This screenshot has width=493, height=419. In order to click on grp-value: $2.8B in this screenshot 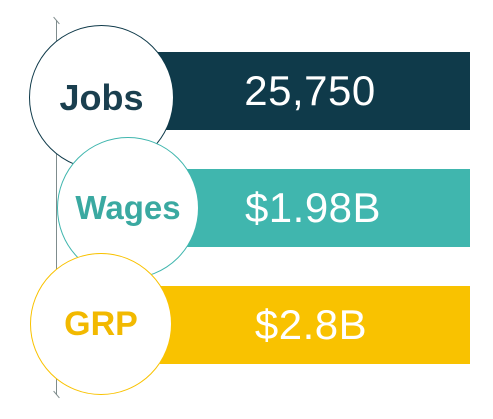, I will do `click(311, 324)`.